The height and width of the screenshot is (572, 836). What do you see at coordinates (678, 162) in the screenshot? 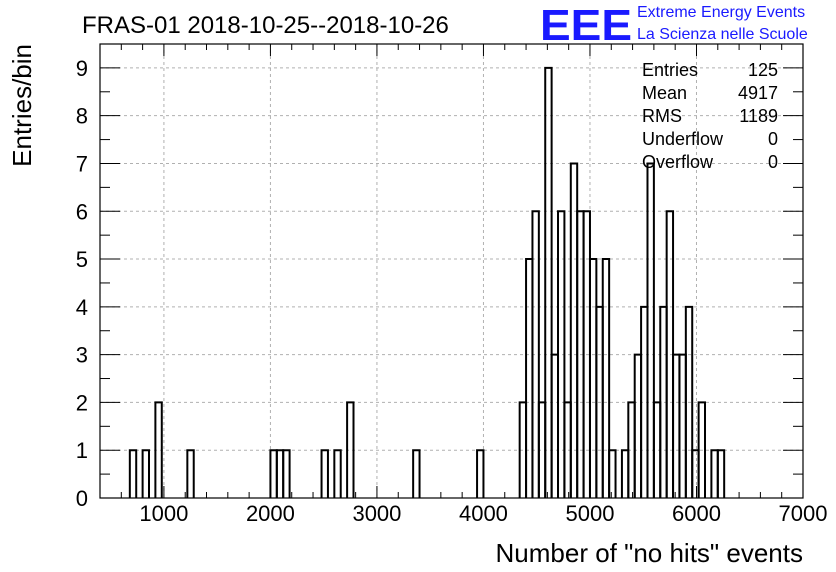
I see `stats-label-overflow: Overflow` at bounding box center [678, 162].